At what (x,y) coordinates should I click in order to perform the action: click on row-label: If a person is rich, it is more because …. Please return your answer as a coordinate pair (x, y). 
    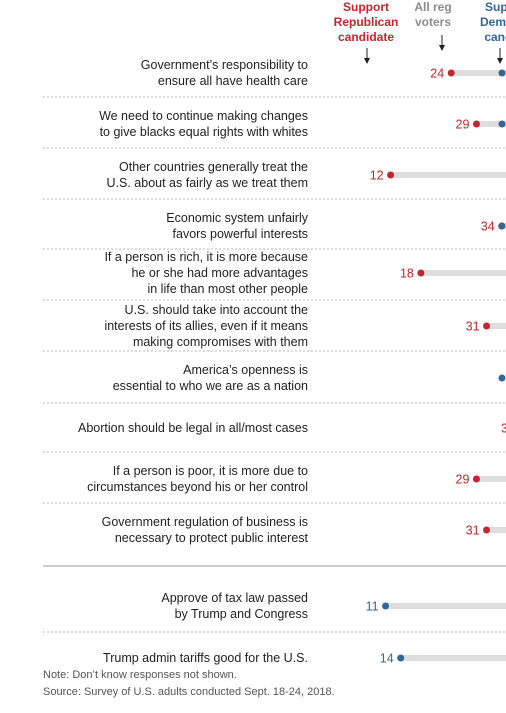
    Looking at the image, I should click on (206, 273).